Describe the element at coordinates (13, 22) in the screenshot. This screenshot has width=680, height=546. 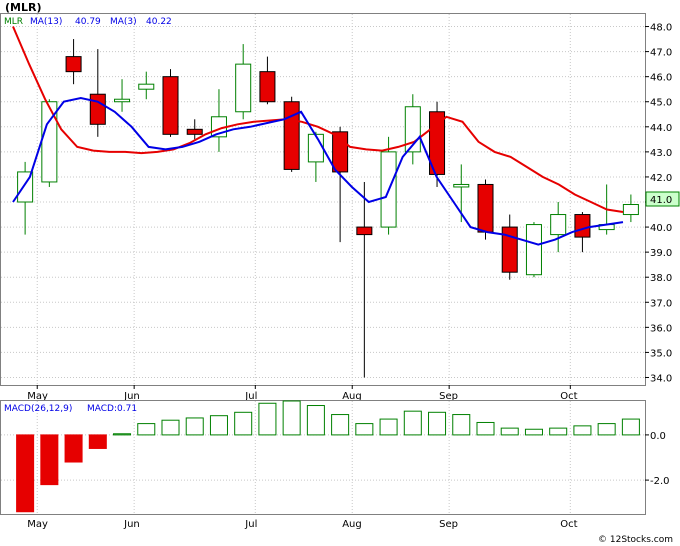
I see `legend-mlr: MLR` at that location.